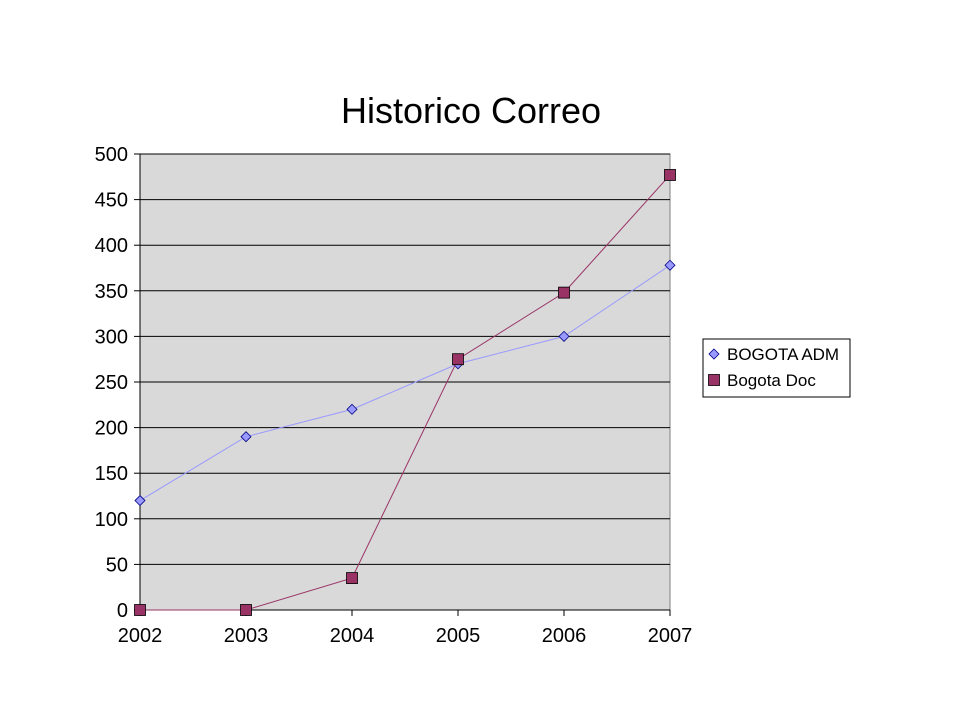 This screenshot has height=720, width=960. What do you see at coordinates (670, 636) in the screenshot?
I see `x-tick-label: 2007` at bounding box center [670, 636].